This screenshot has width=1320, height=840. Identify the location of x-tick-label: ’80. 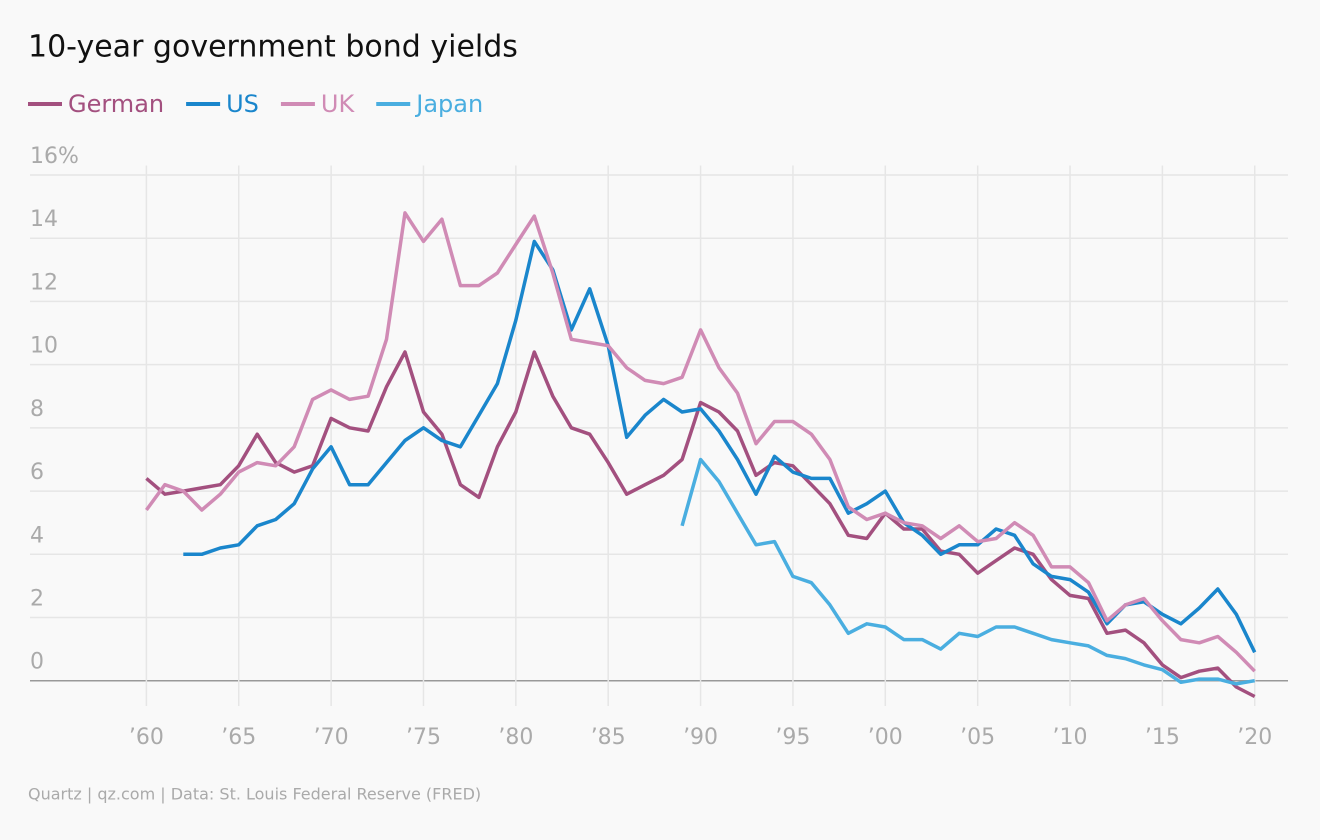
(515, 737).